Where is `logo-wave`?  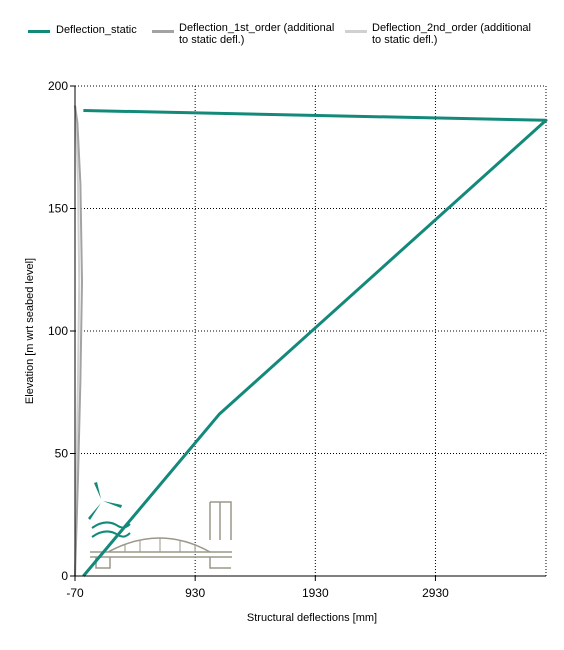 logo-wave is located at coordinates (111, 534).